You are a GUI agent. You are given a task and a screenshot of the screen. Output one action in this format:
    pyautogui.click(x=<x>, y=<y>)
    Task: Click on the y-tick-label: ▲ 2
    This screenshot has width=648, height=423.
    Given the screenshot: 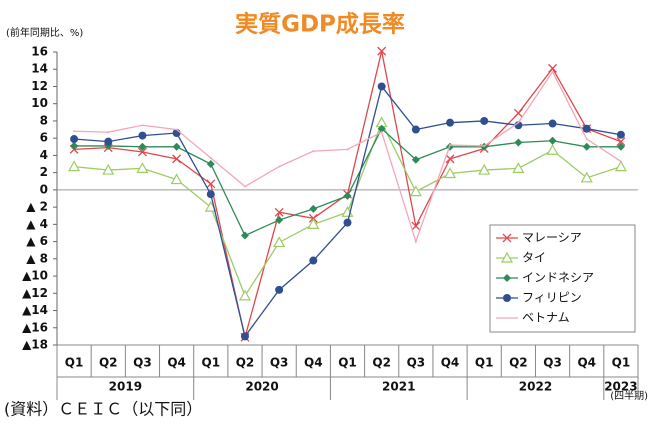 What is the action you would take?
    pyautogui.click(x=37, y=207)
    